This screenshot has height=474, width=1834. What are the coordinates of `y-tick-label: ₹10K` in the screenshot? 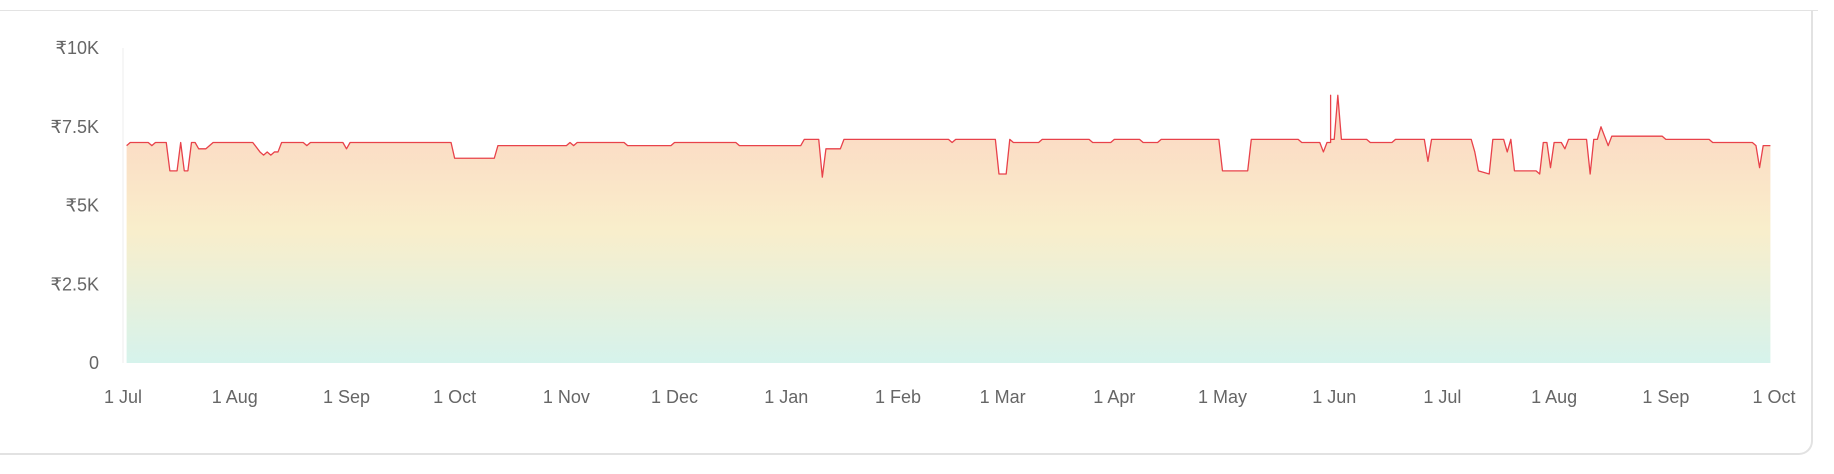 It's located at (77, 48).